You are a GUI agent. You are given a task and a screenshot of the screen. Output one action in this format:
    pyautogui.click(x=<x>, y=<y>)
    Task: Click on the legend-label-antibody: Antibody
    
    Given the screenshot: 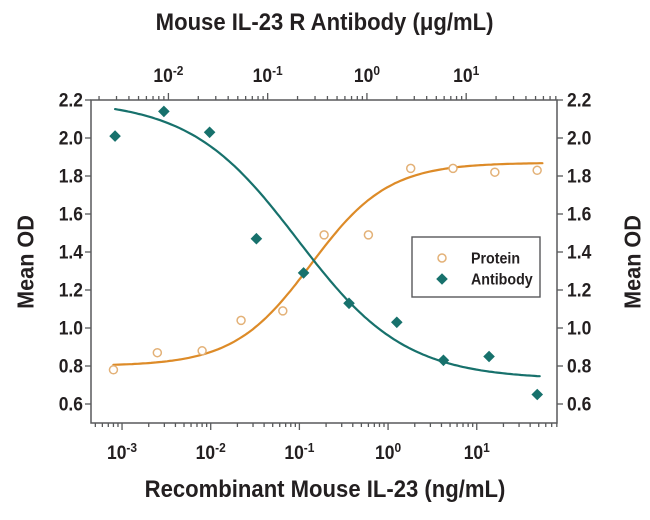 What is the action you would take?
    pyautogui.click(x=502, y=280)
    